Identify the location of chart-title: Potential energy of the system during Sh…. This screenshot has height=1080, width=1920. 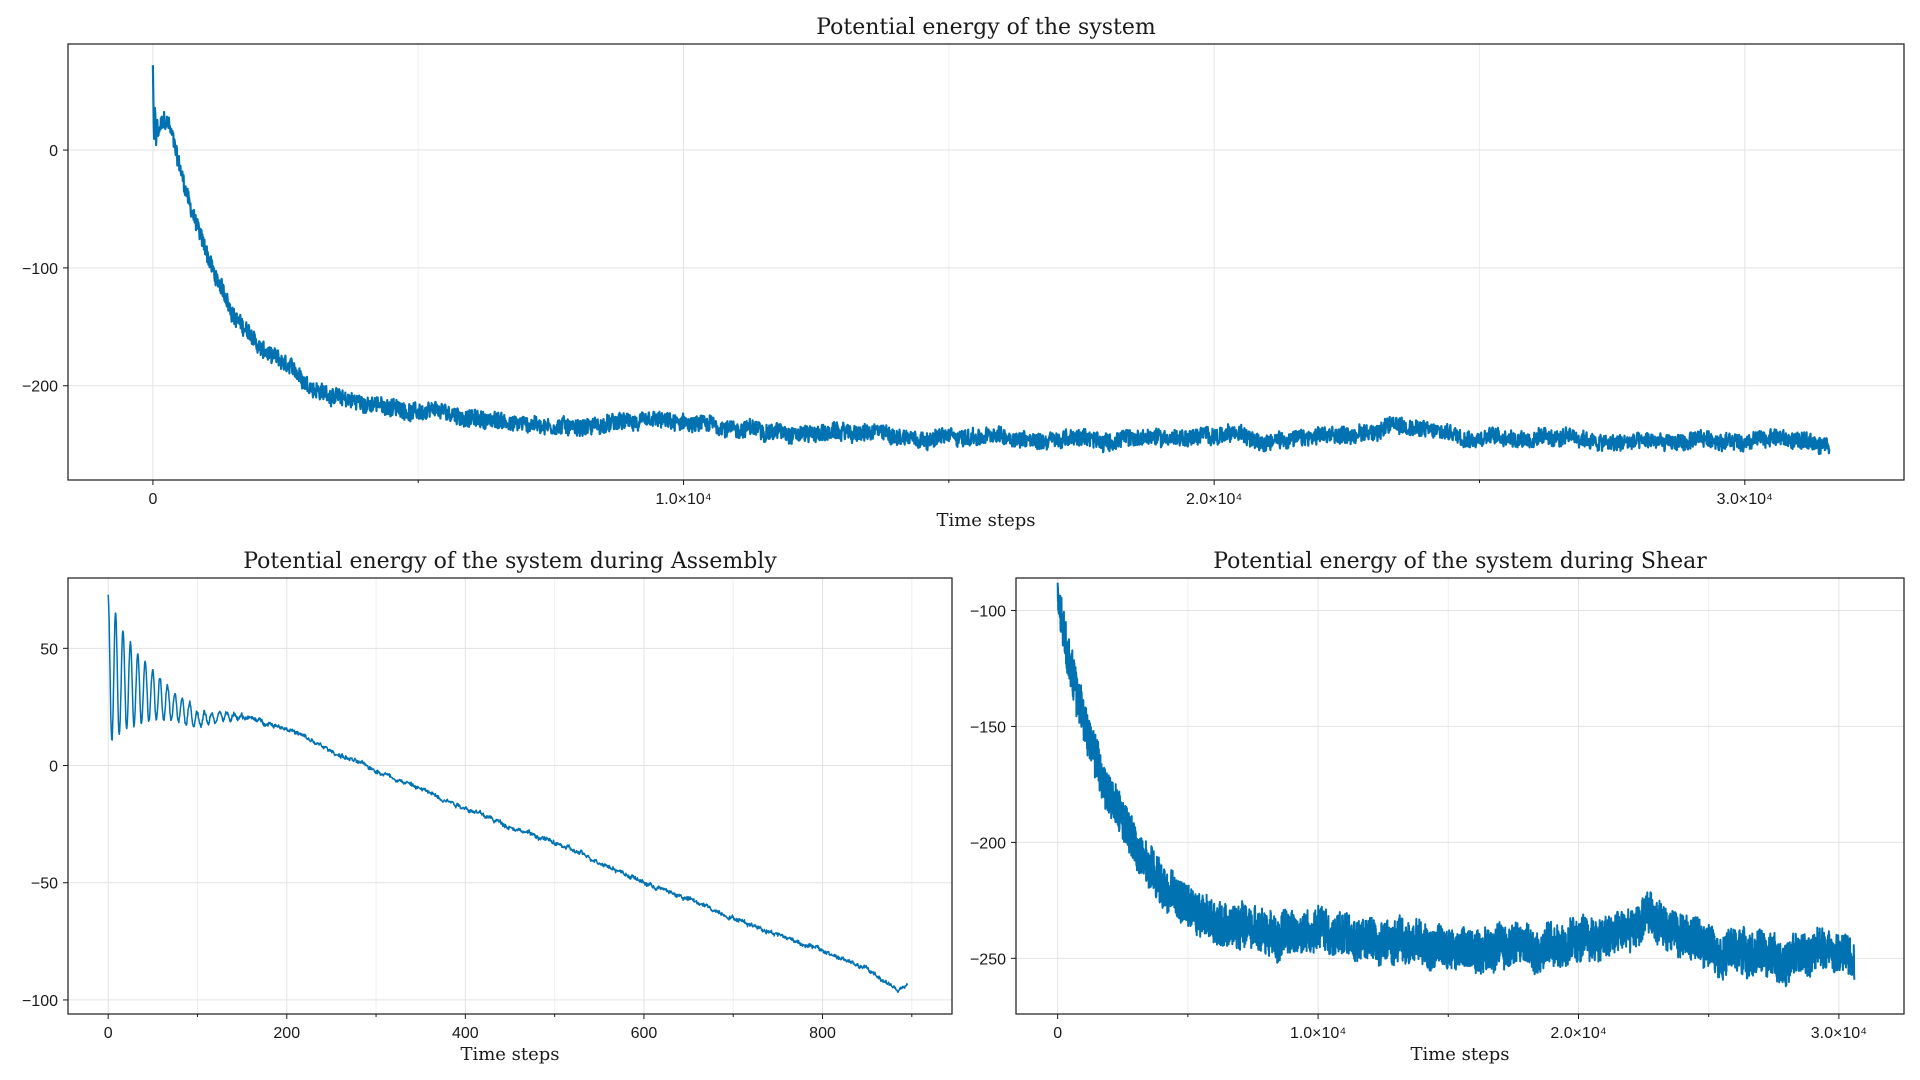
(1460, 561).